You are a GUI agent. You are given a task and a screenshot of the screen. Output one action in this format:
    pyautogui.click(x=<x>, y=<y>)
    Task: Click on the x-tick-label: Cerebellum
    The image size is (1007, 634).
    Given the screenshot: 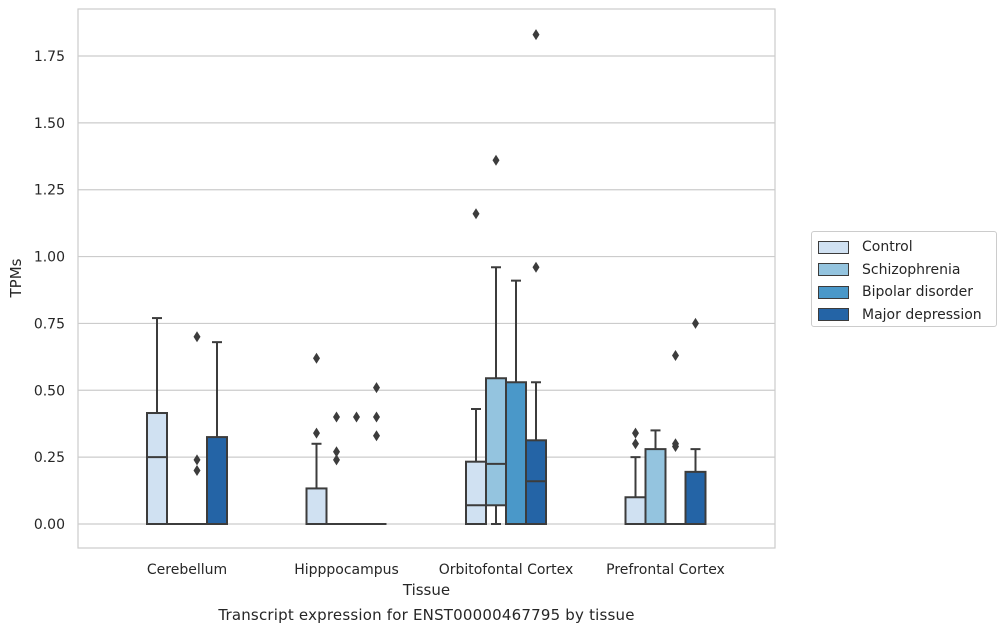 What is the action you would take?
    pyautogui.click(x=187, y=570)
    